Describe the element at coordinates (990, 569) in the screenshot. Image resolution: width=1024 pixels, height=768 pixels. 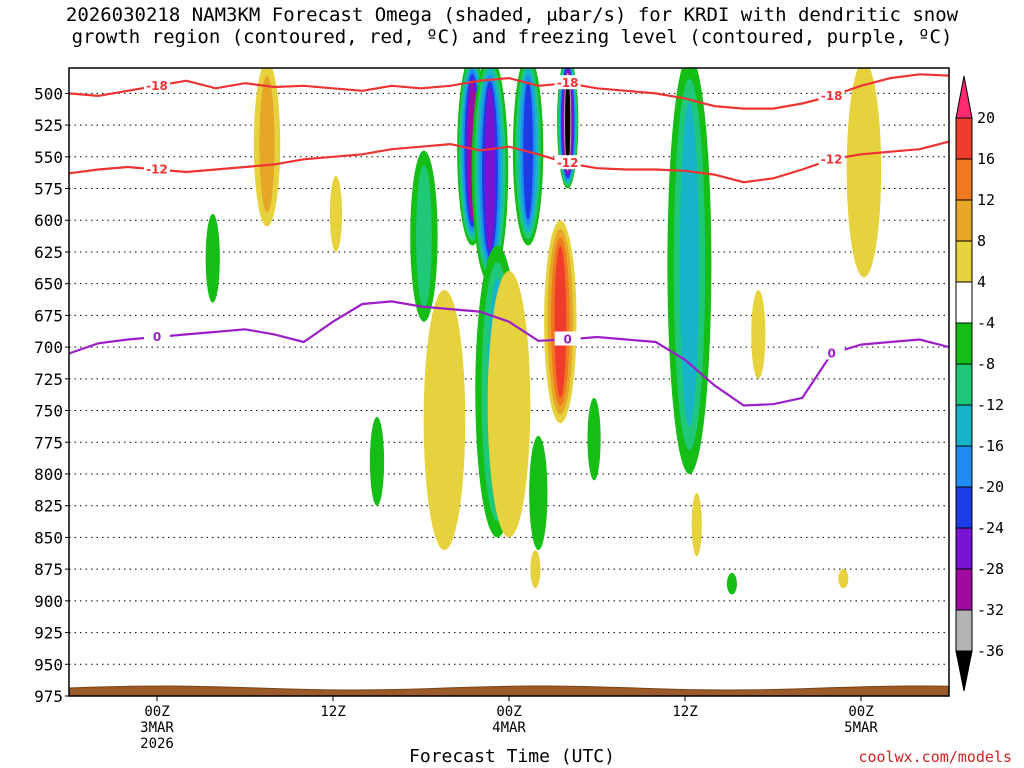
I see `colorbar-label-11: -28` at that location.